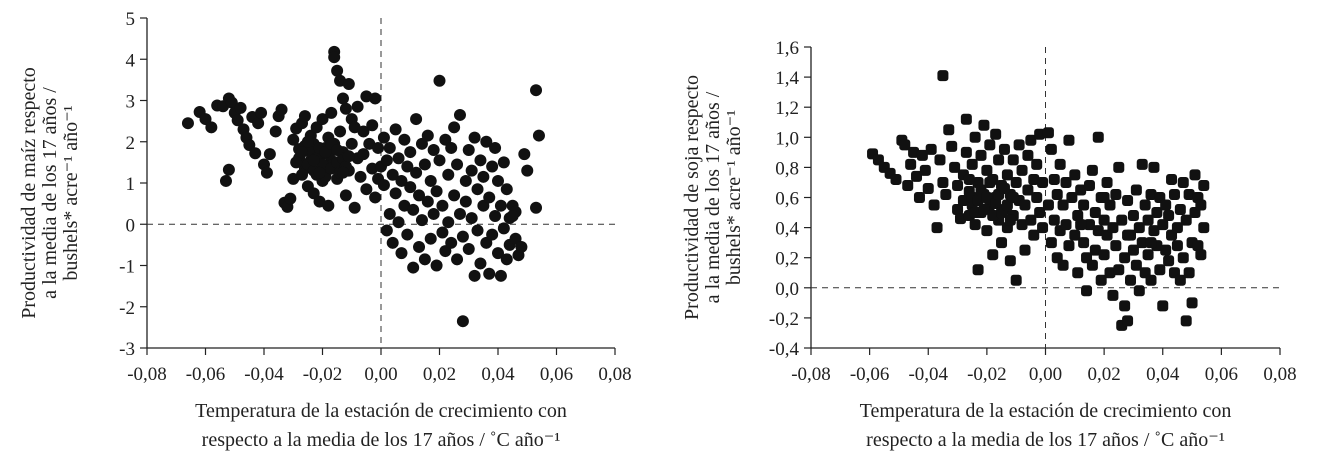  Describe the element at coordinates (131, 225) in the screenshot. I see `y-tick-label: 0` at that location.